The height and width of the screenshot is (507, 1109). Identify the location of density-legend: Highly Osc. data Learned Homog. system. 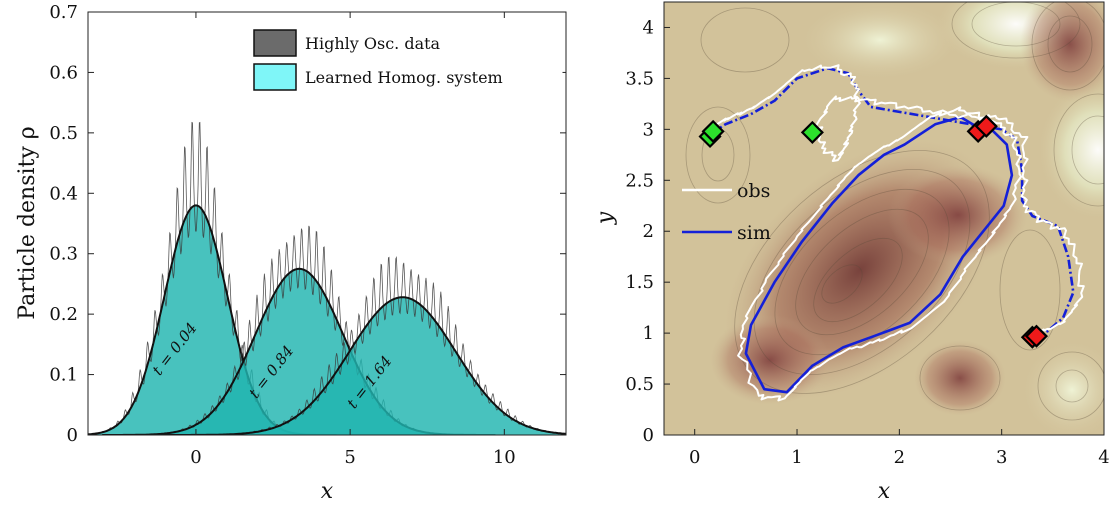
(405, 61).